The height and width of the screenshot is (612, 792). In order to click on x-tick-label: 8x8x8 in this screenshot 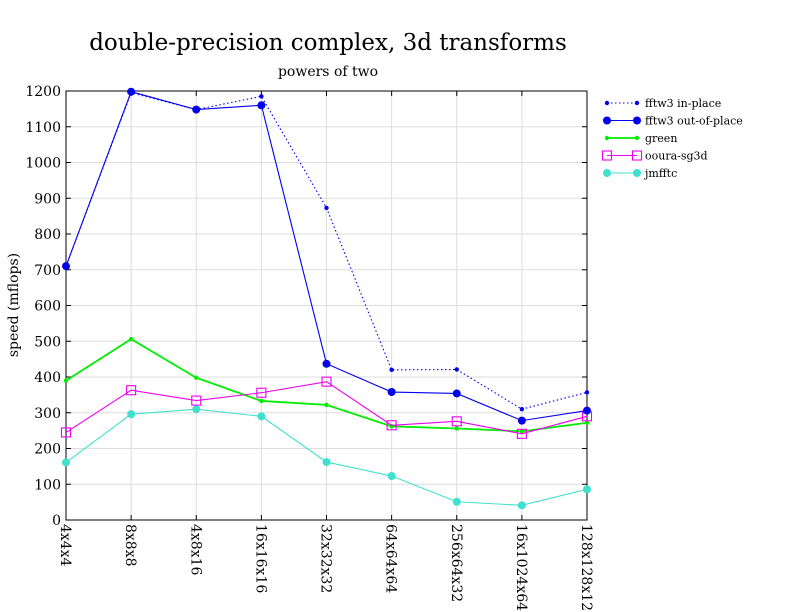, I will do `click(130, 545)`.